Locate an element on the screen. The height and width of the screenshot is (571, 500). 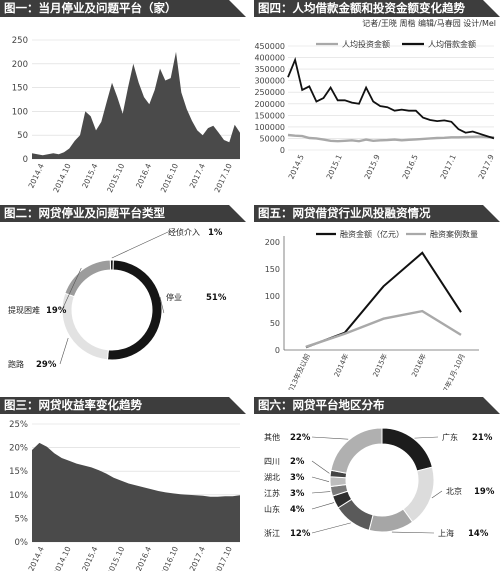
slice-label: 湖北 is located at coordinates (272, 477).